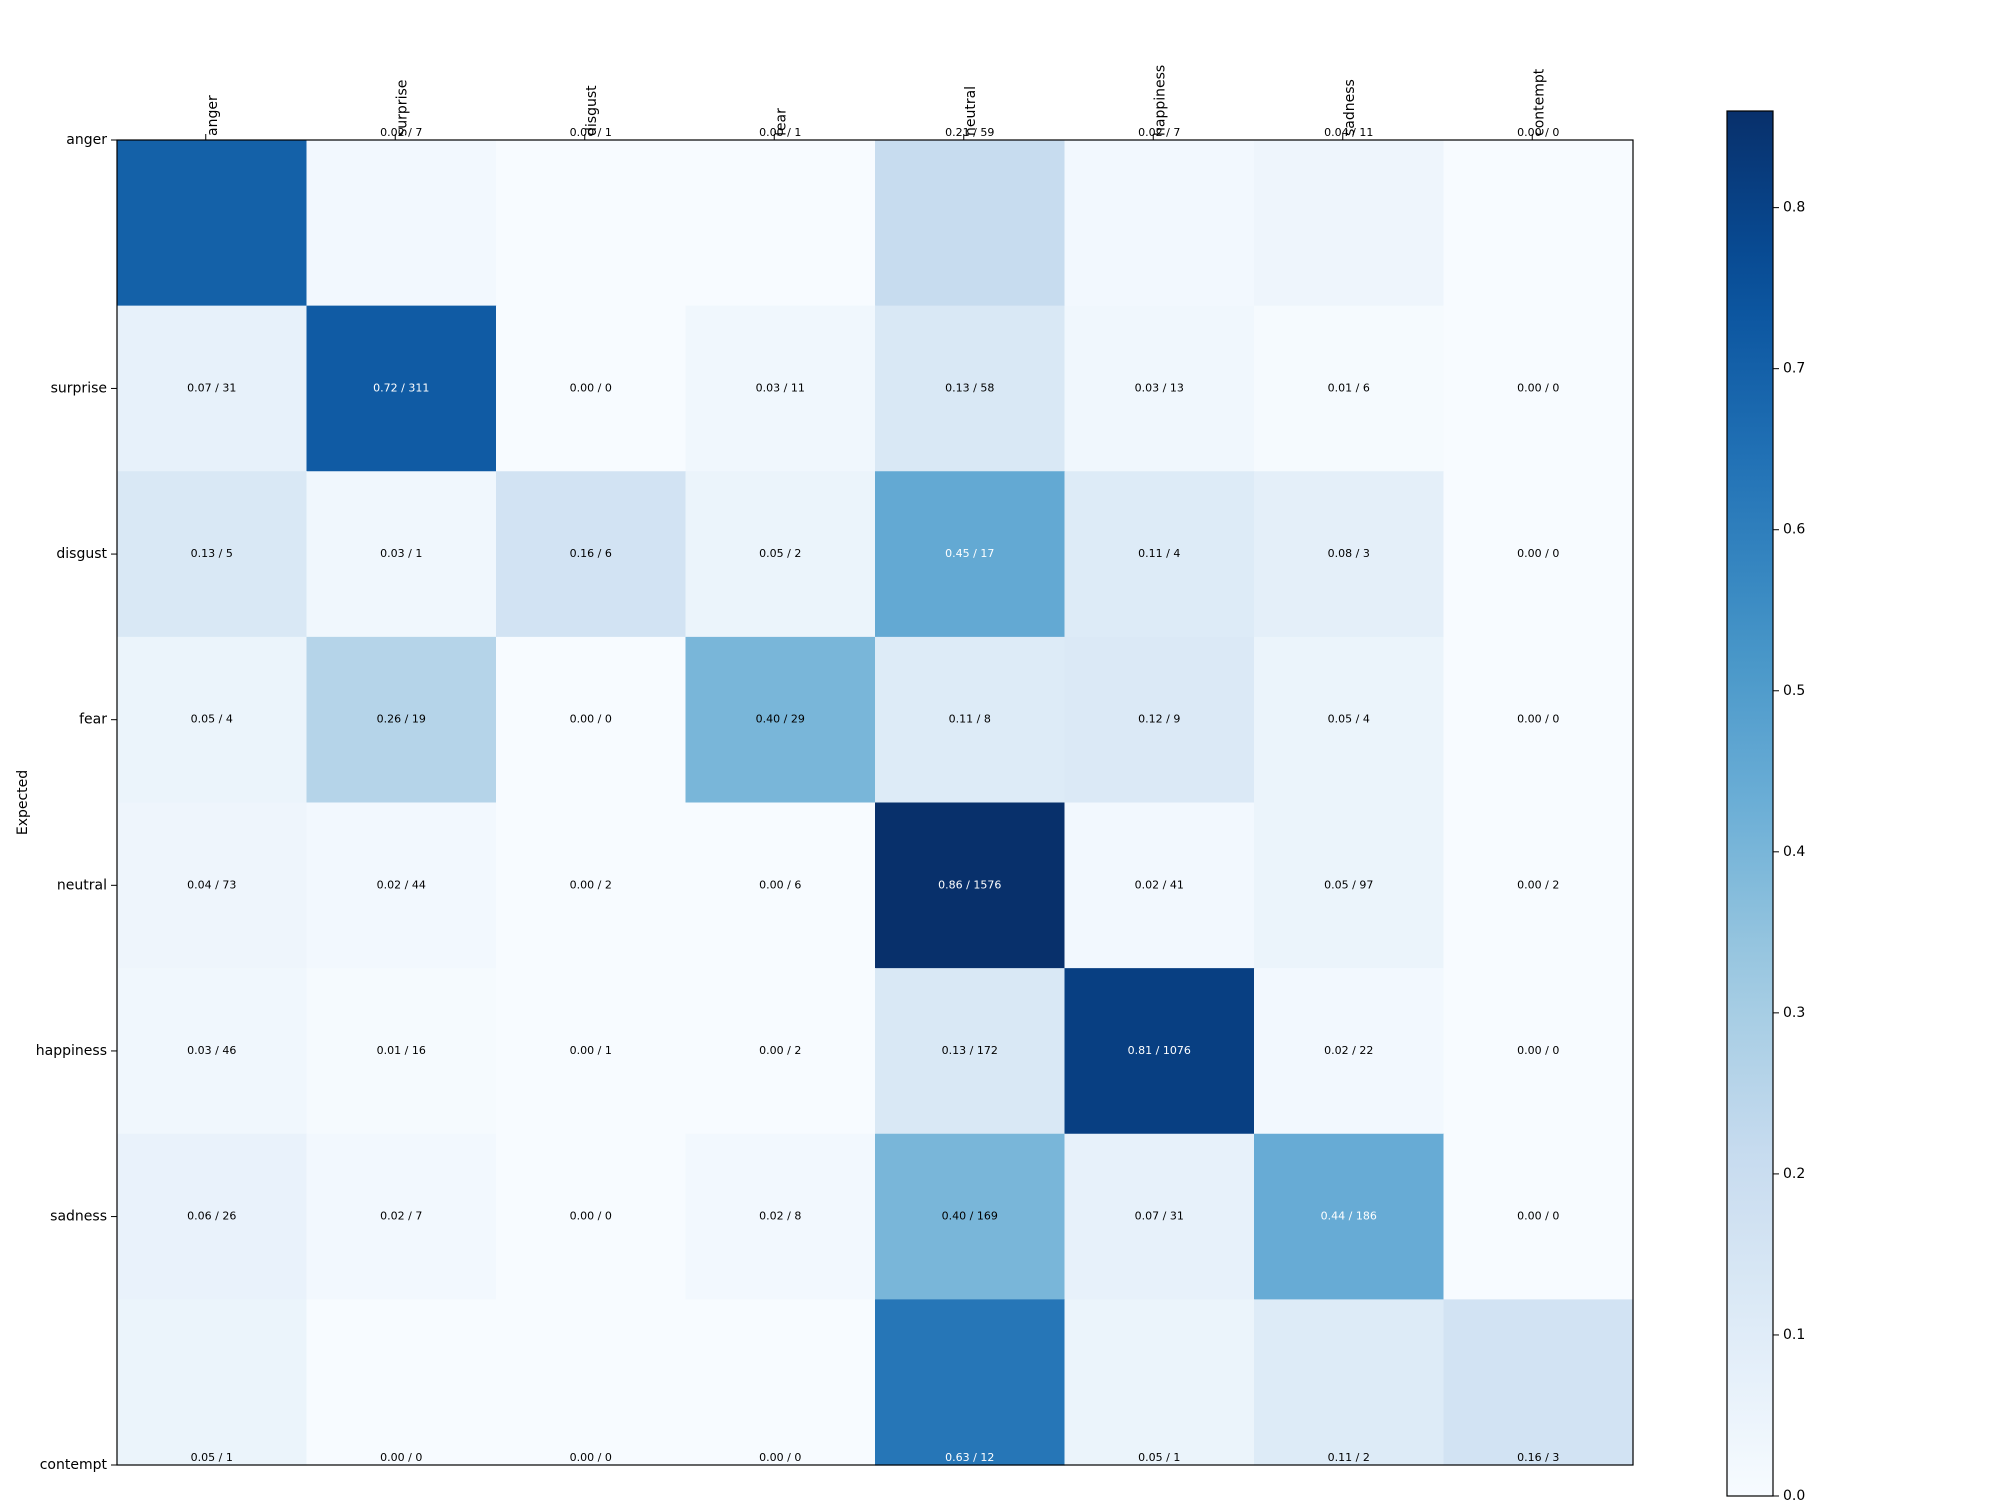 The image size is (2000, 1500). What do you see at coordinates (78, 1217) in the screenshot?
I see `y-tick-label: sadness` at bounding box center [78, 1217].